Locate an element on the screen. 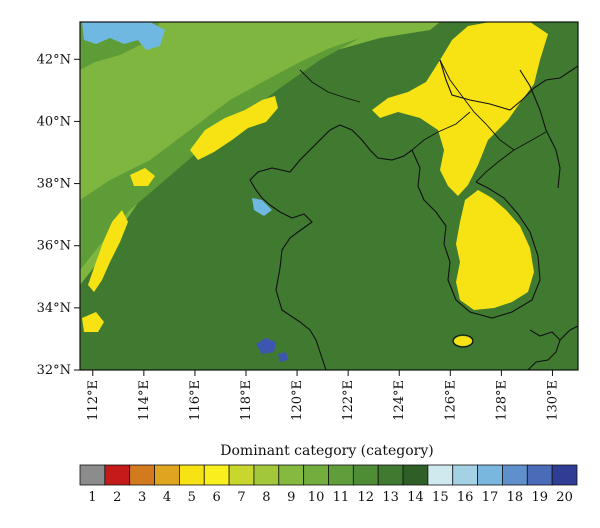 This screenshot has width=600, height=528. legend-category-label: 6 is located at coordinates (217, 497).